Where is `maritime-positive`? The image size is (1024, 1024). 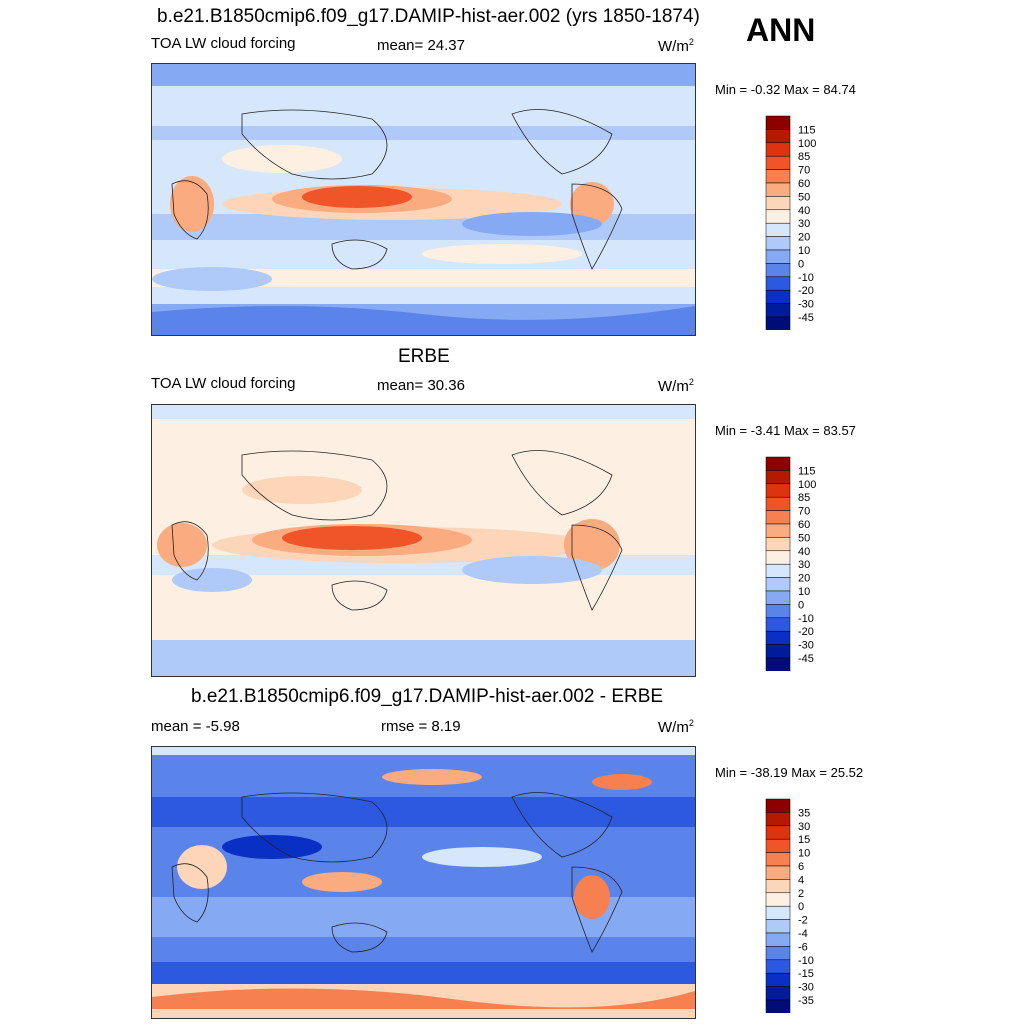 maritime-positive is located at coordinates (342, 882).